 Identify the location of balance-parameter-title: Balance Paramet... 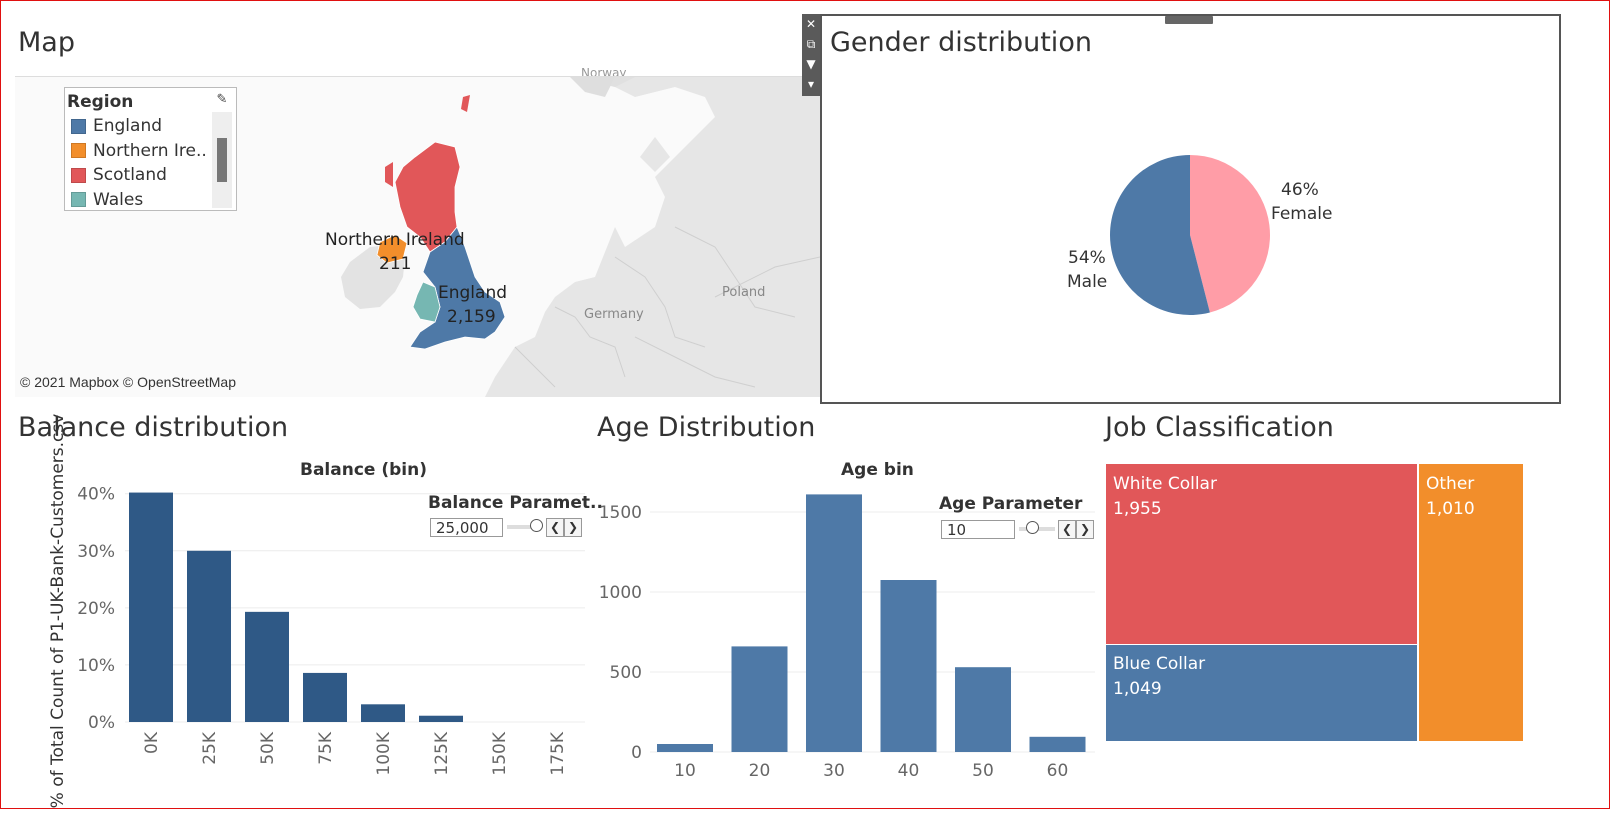
(515, 503).